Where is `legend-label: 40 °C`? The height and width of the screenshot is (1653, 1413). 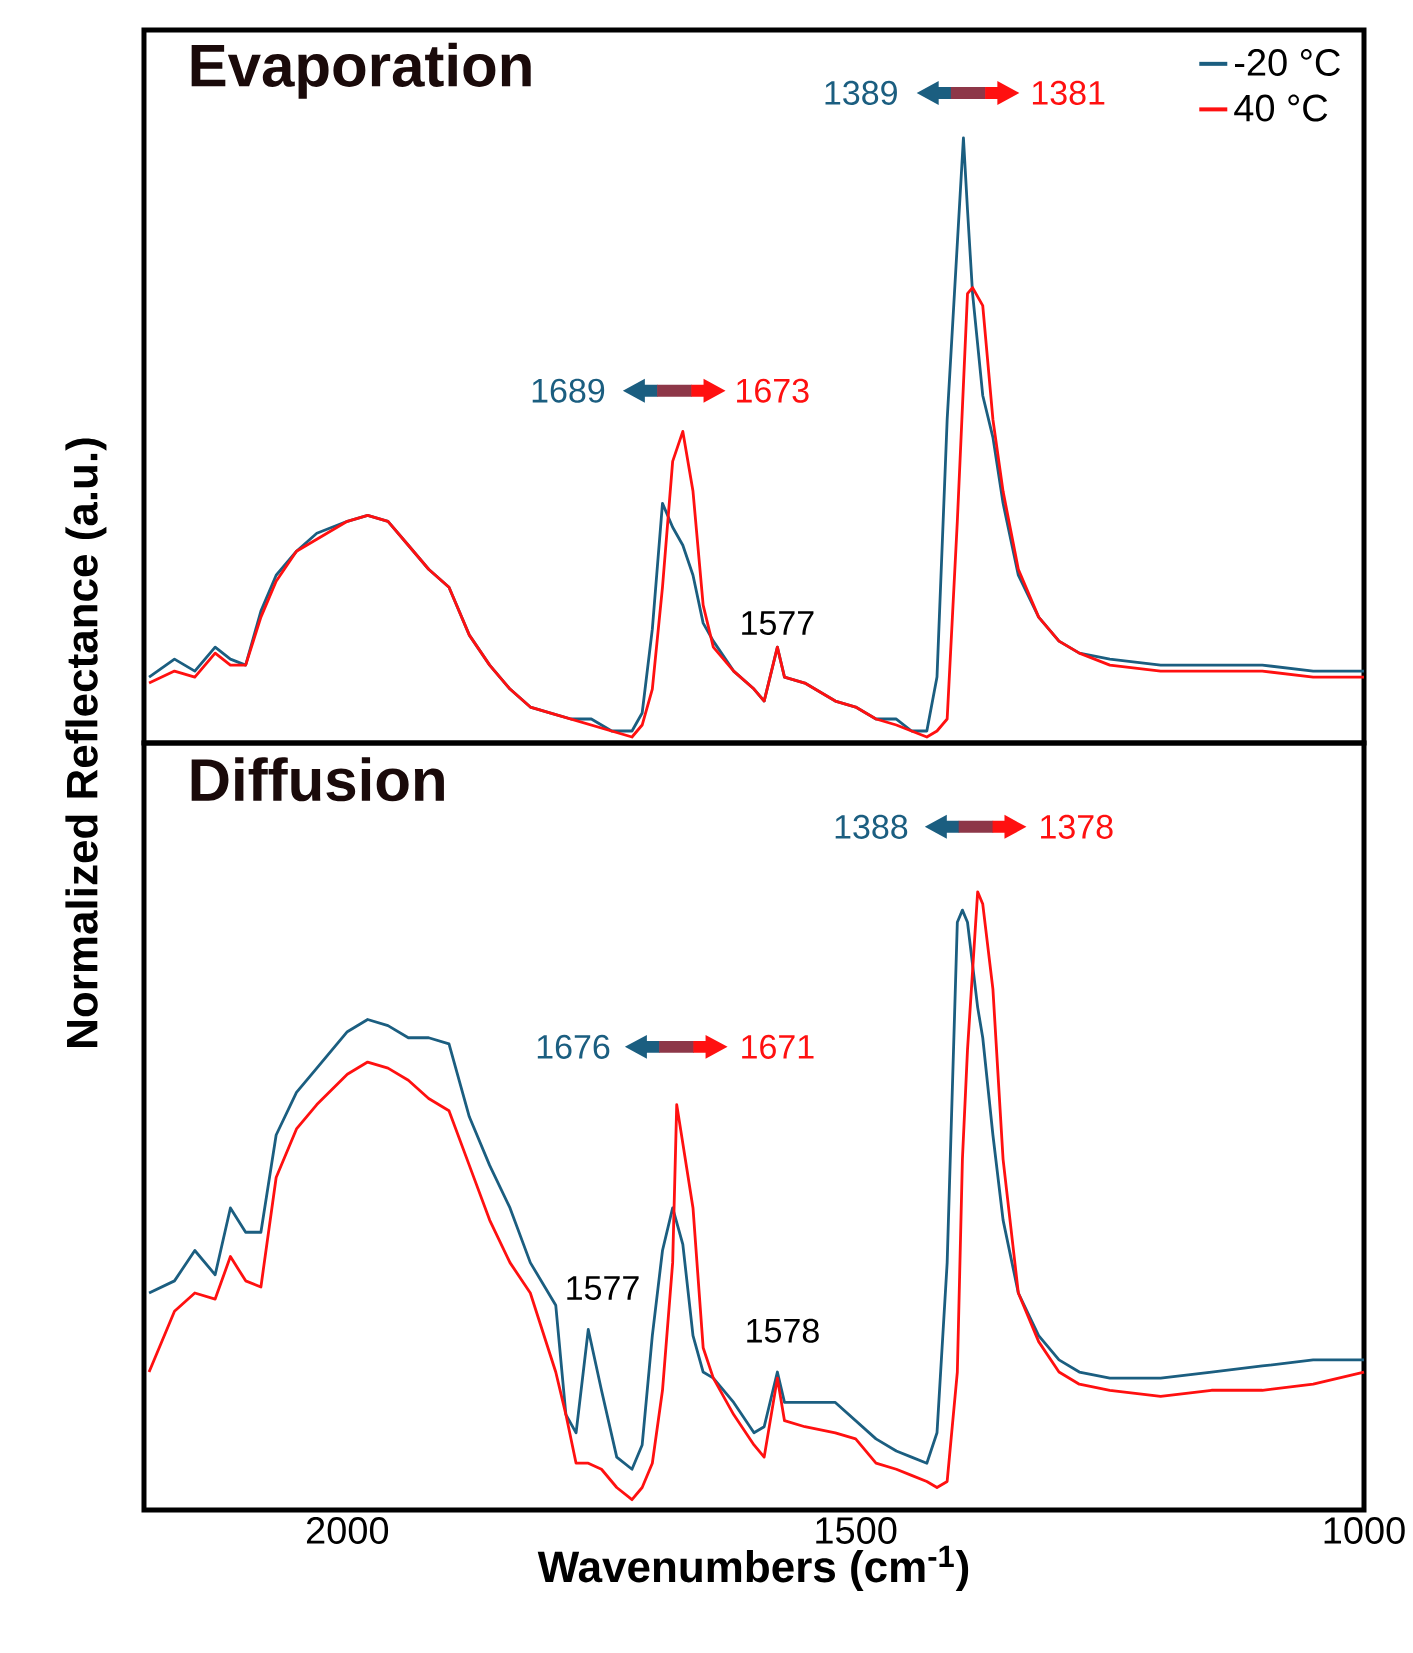 legend-label: 40 °C is located at coordinates (1281, 108).